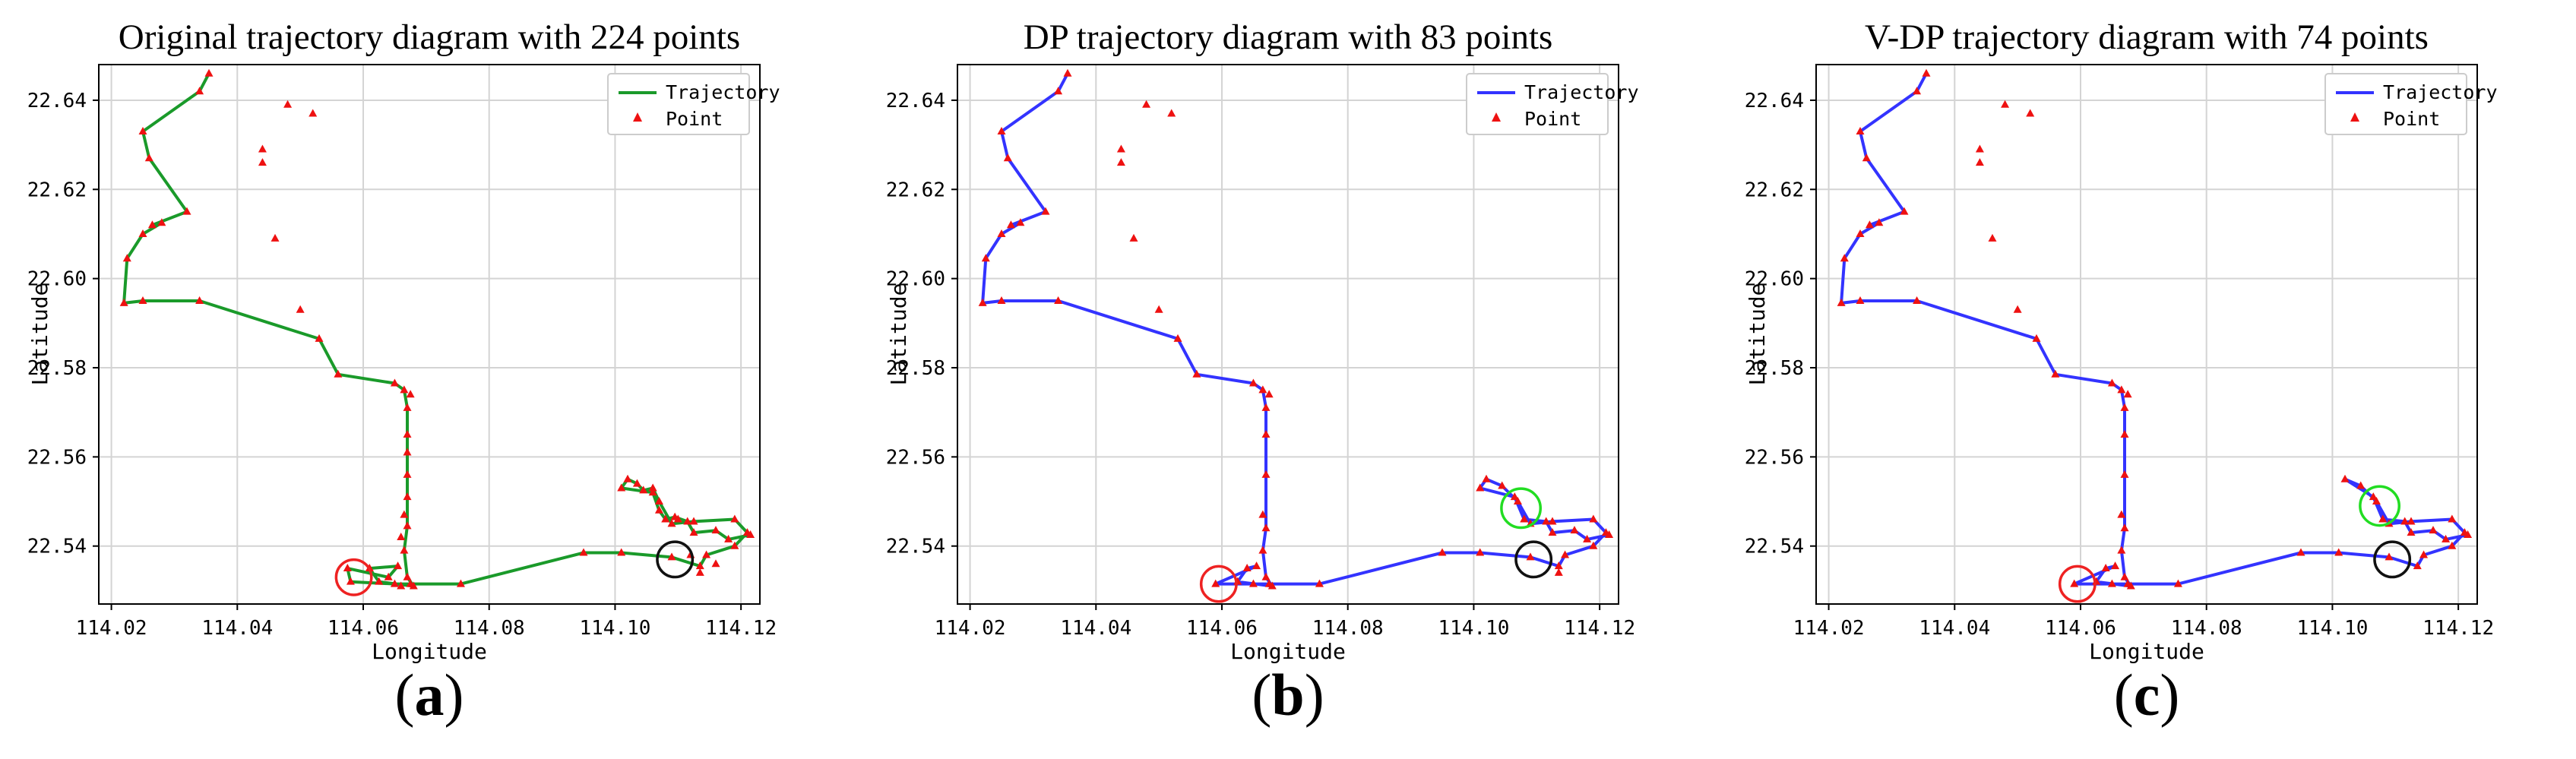  I want to click on x-tick-label: 114.12, so click(741, 628).